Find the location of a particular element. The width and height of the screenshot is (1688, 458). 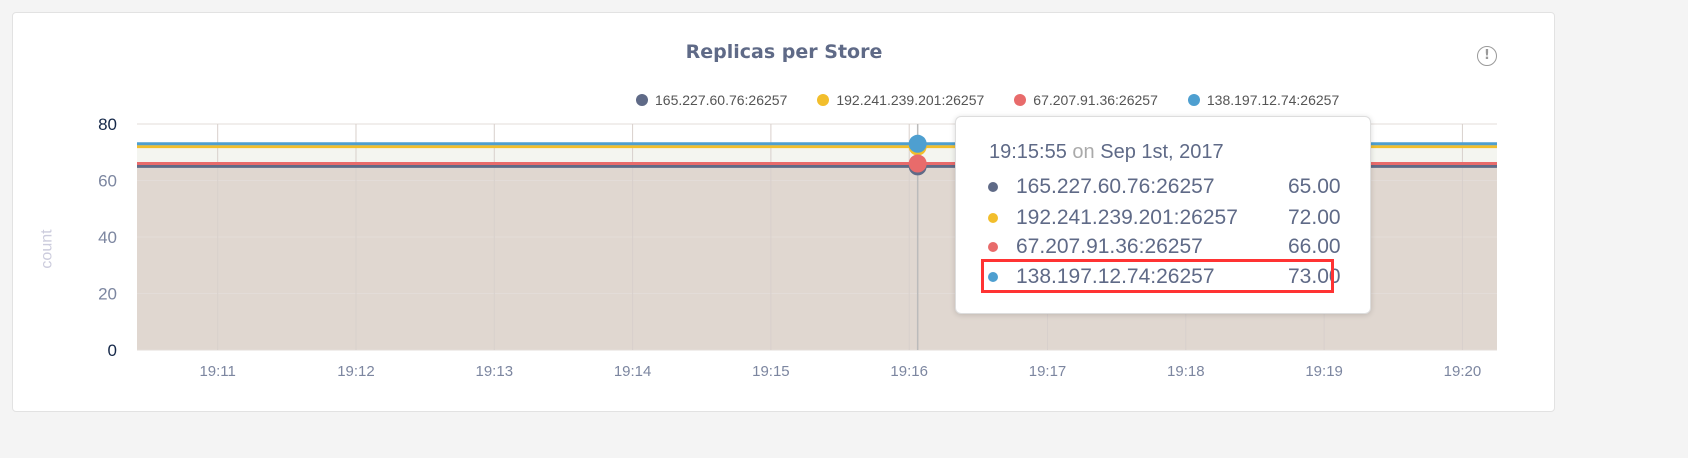

y-tick-label: 80 is located at coordinates (107, 124).